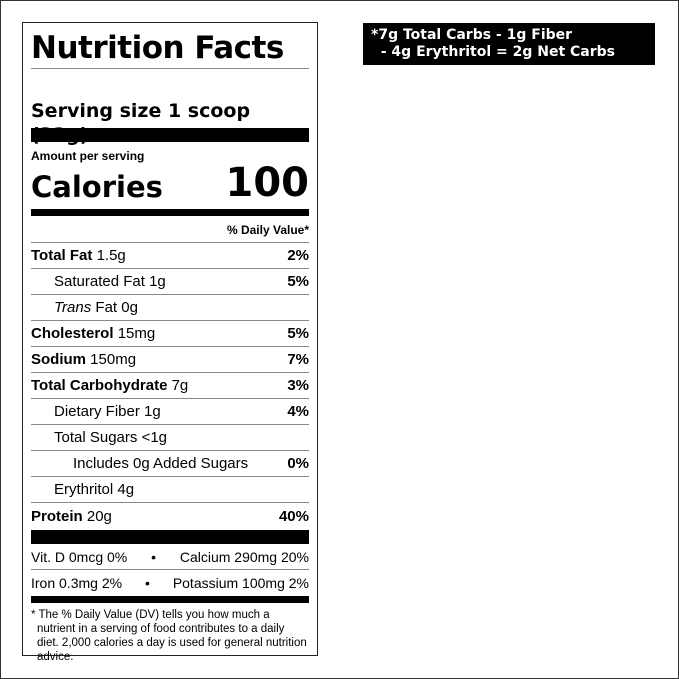 This screenshot has width=679, height=679. Describe the element at coordinates (113, 359) in the screenshot. I see `nutrient-amount: 150mg` at that location.